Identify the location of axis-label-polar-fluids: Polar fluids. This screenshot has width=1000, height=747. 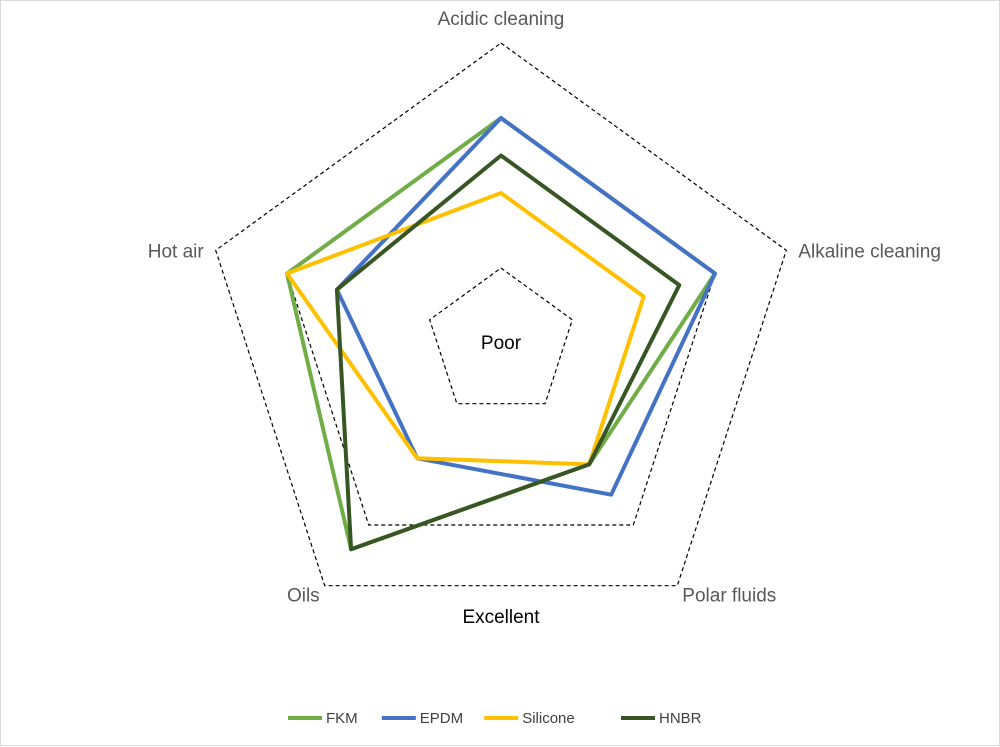
(729, 596).